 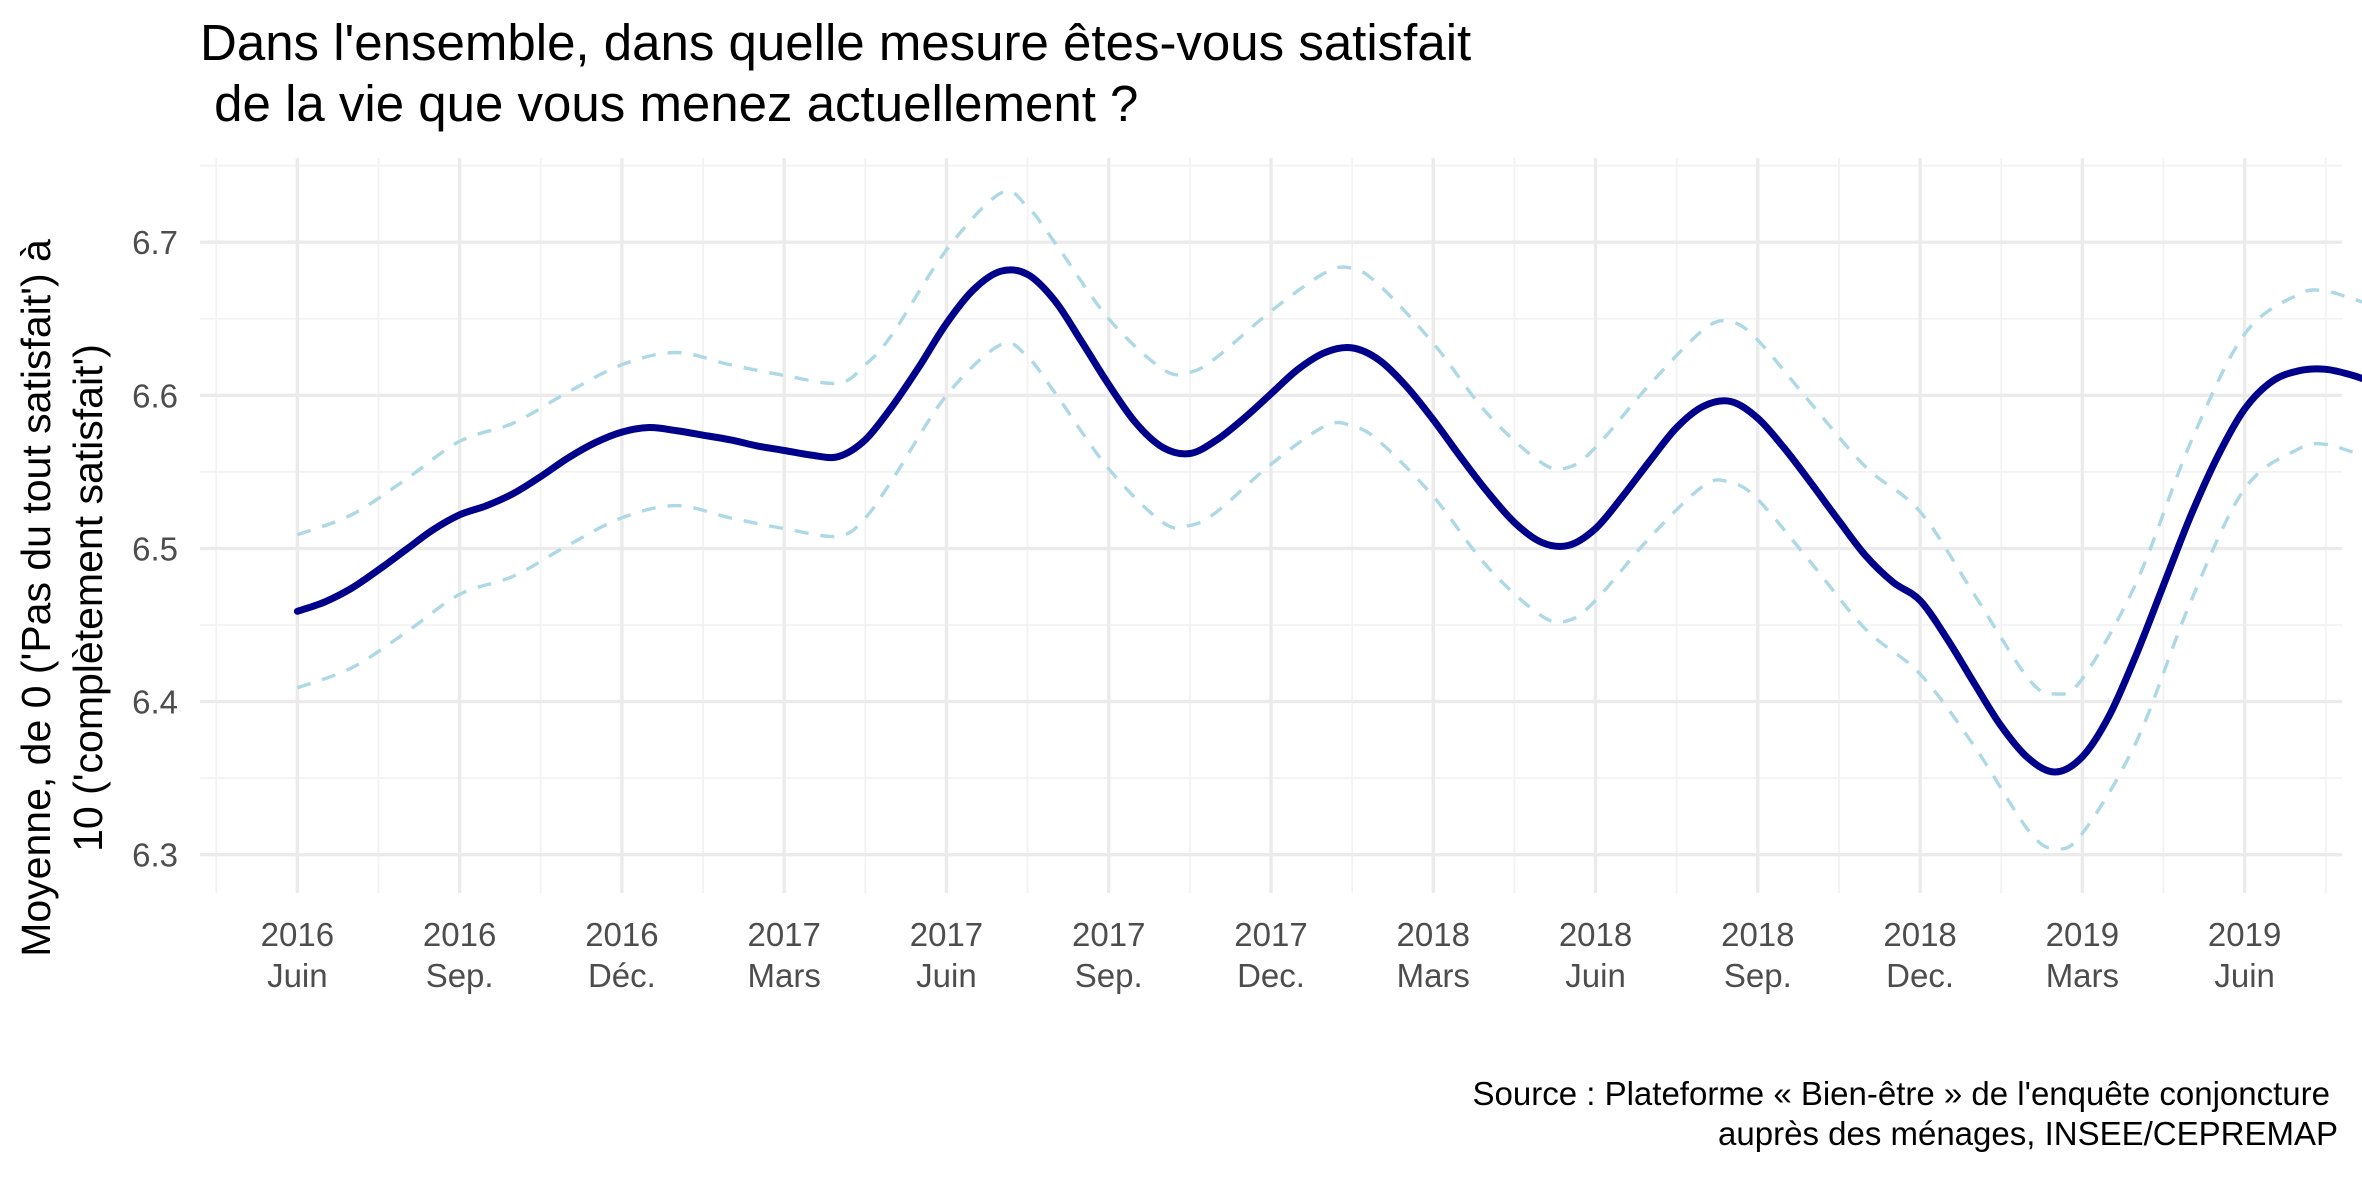 What do you see at coordinates (155, 395) in the screenshot?
I see `y-tick-label: 6.6` at bounding box center [155, 395].